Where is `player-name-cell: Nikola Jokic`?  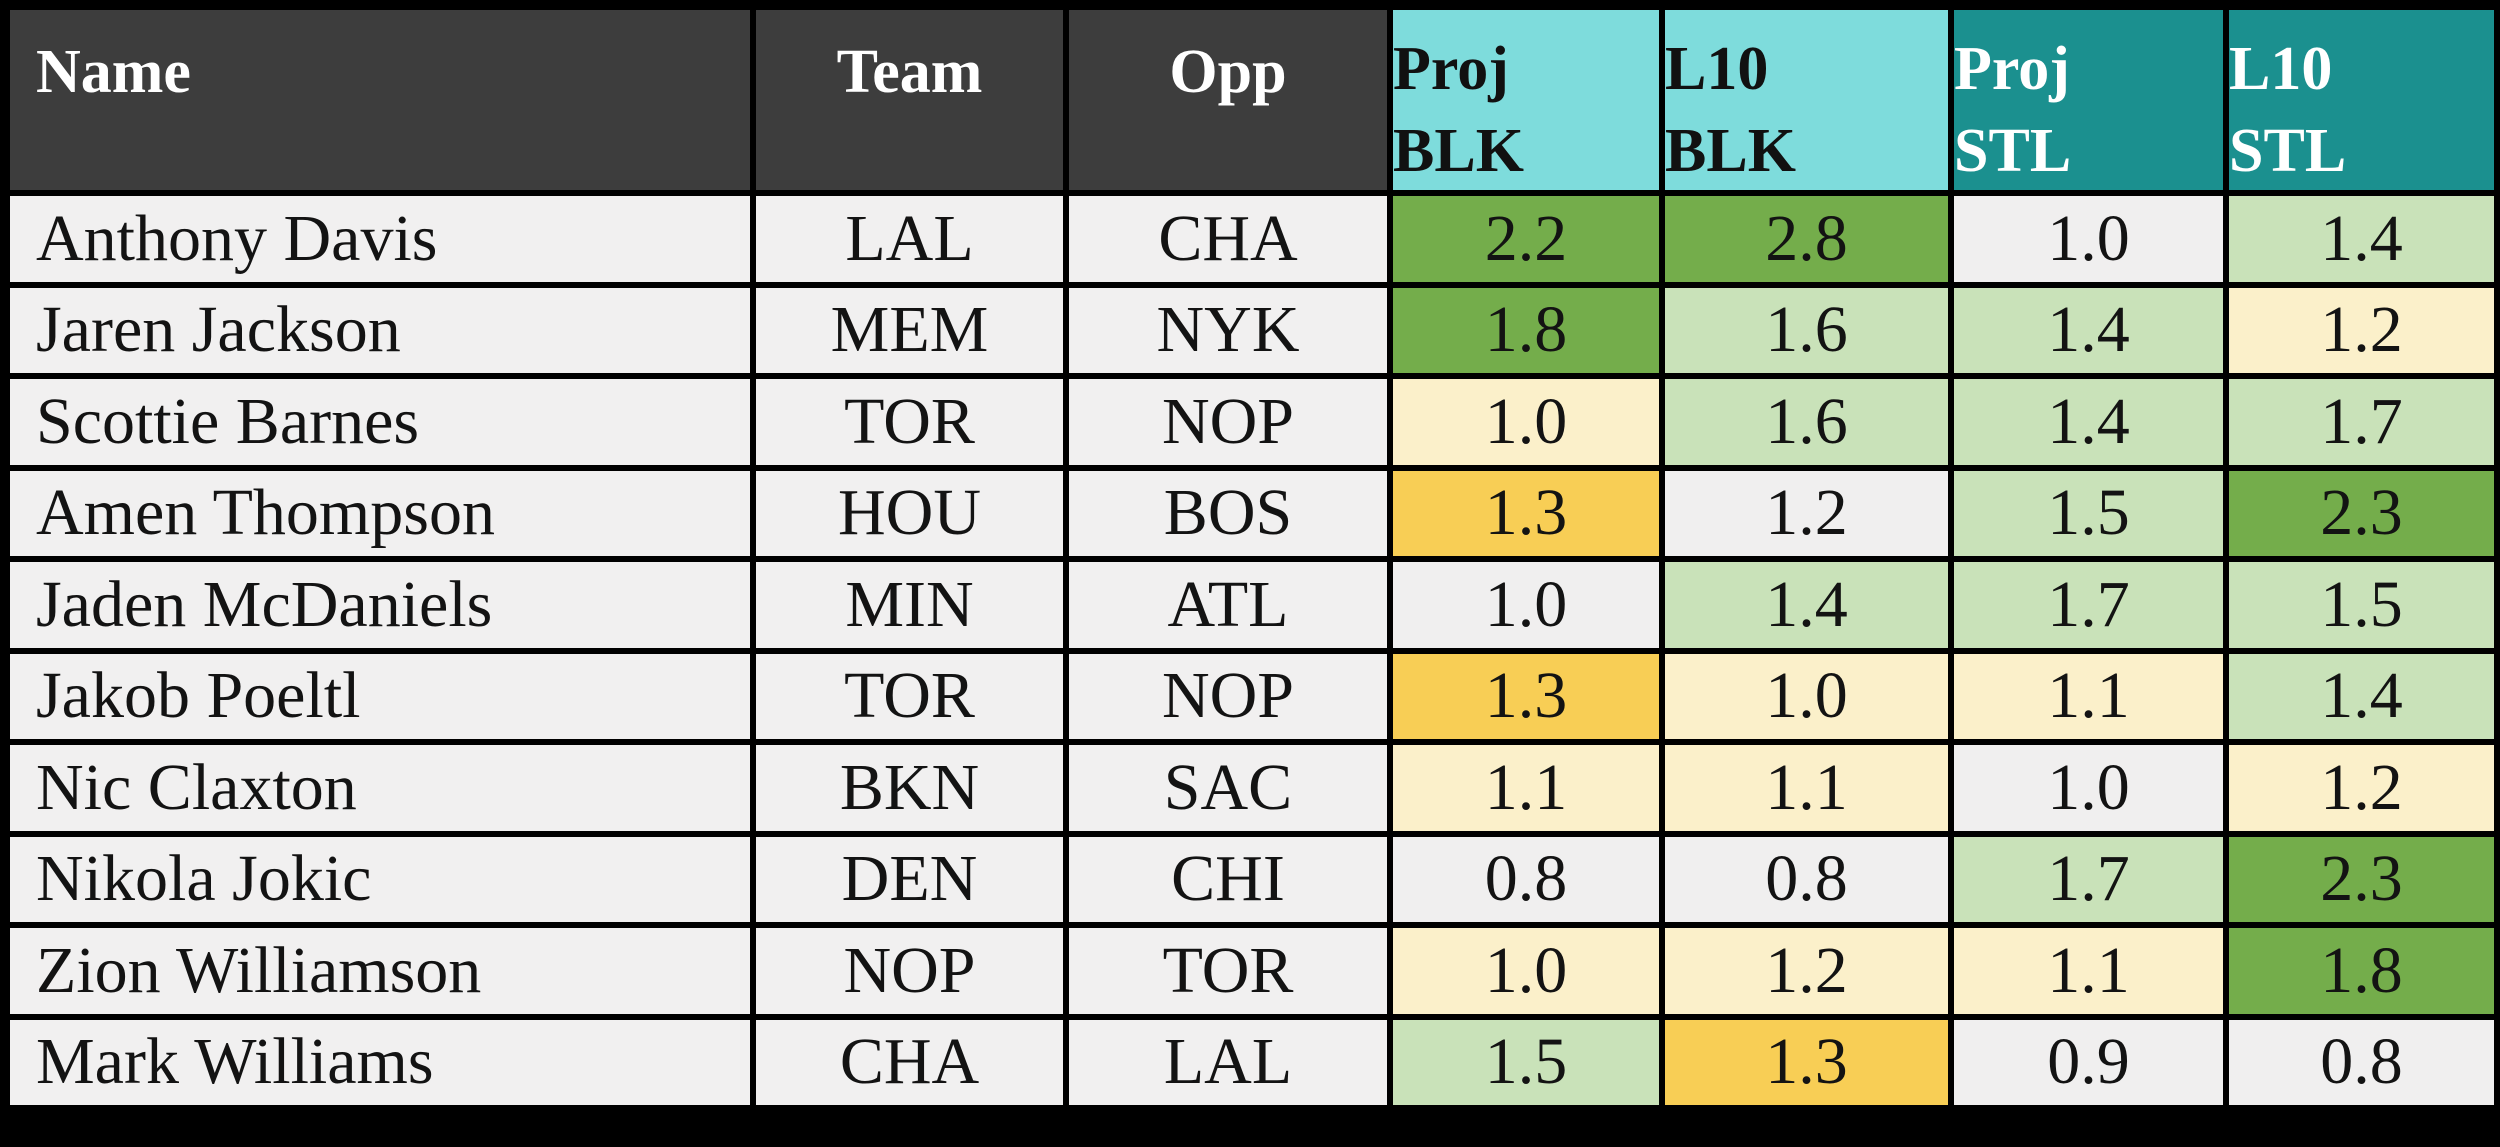
player-name-cell: Nikola Jokic is located at coordinates (380, 879).